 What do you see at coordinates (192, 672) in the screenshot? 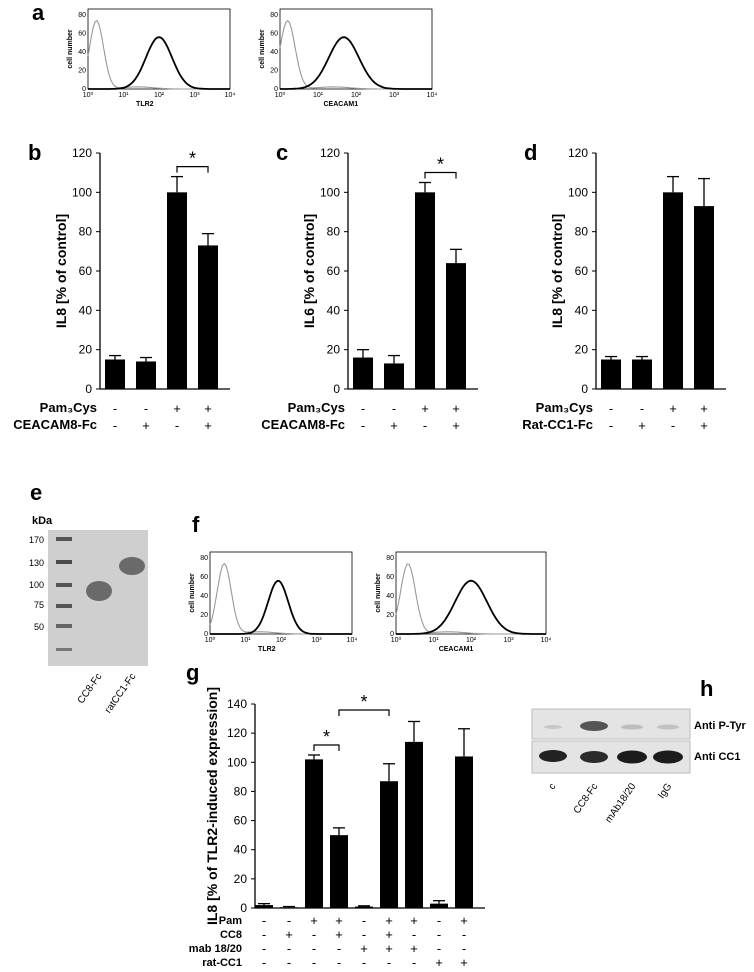
I see `panel-letter-g: g` at bounding box center [192, 672].